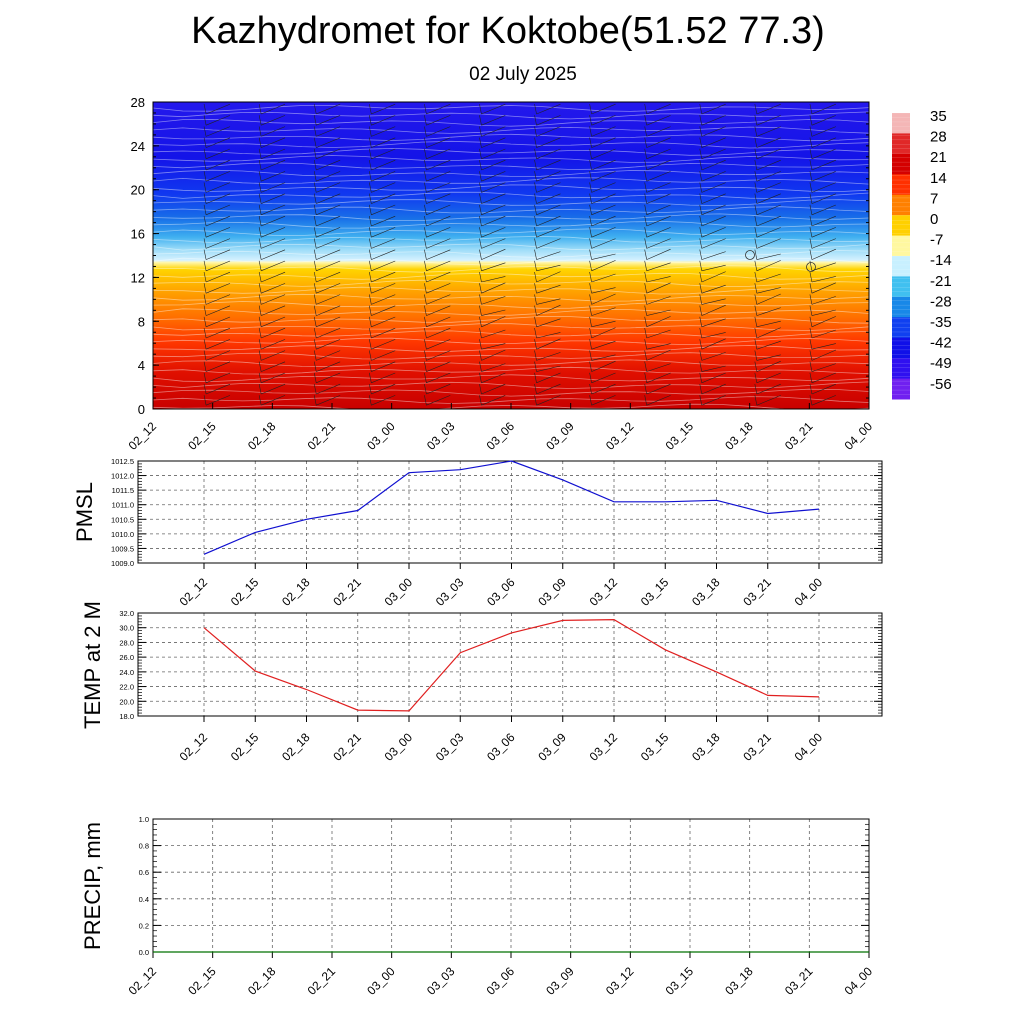  Describe the element at coordinates (706, 592) in the screenshot. I see `x-tick-label: 03_18` at that location.